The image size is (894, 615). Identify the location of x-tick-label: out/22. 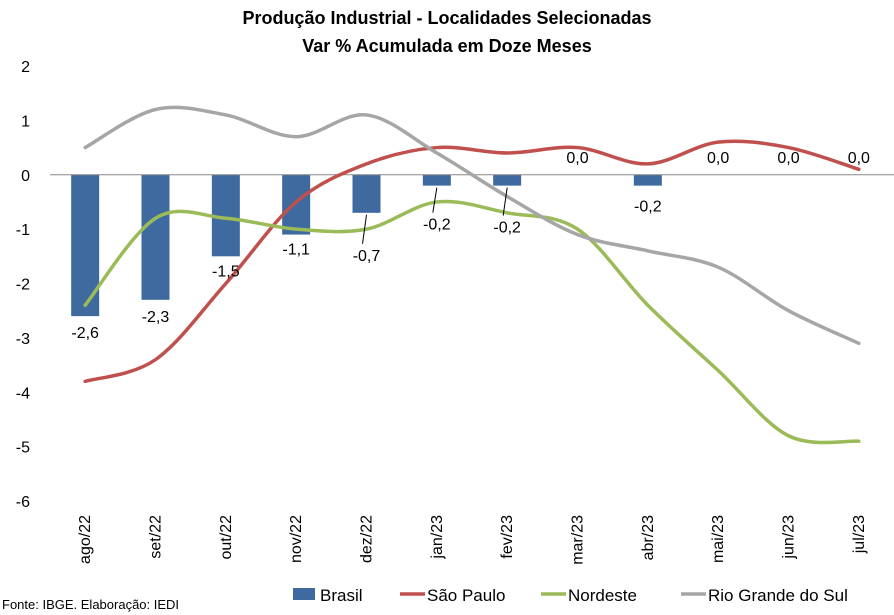
(226, 537).